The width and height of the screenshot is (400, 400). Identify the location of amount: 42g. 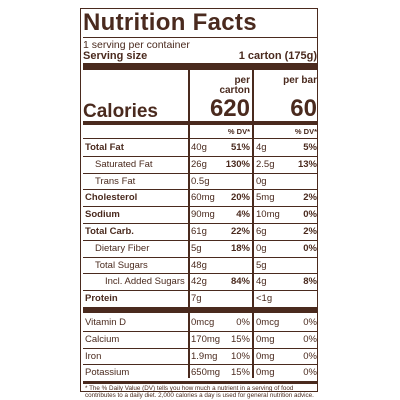
(199, 282).